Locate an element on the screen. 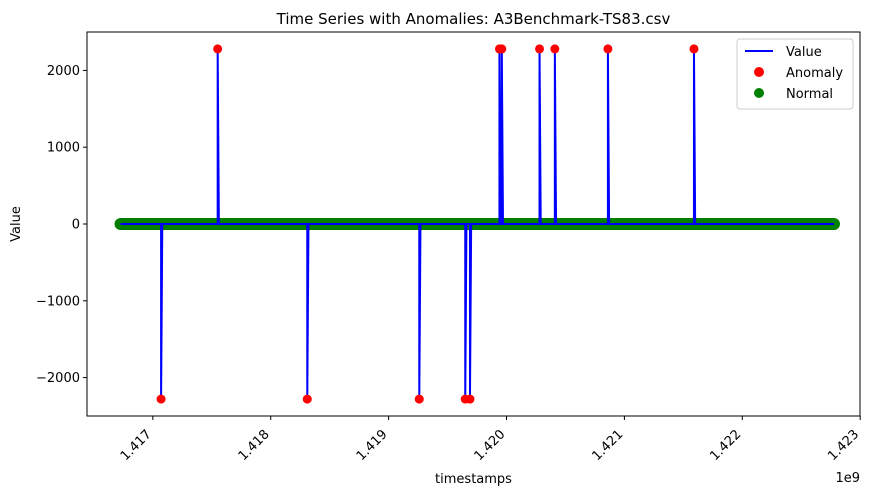 The height and width of the screenshot is (494, 881). x-tick-label: 1.417 is located at coordinates (136, 445).